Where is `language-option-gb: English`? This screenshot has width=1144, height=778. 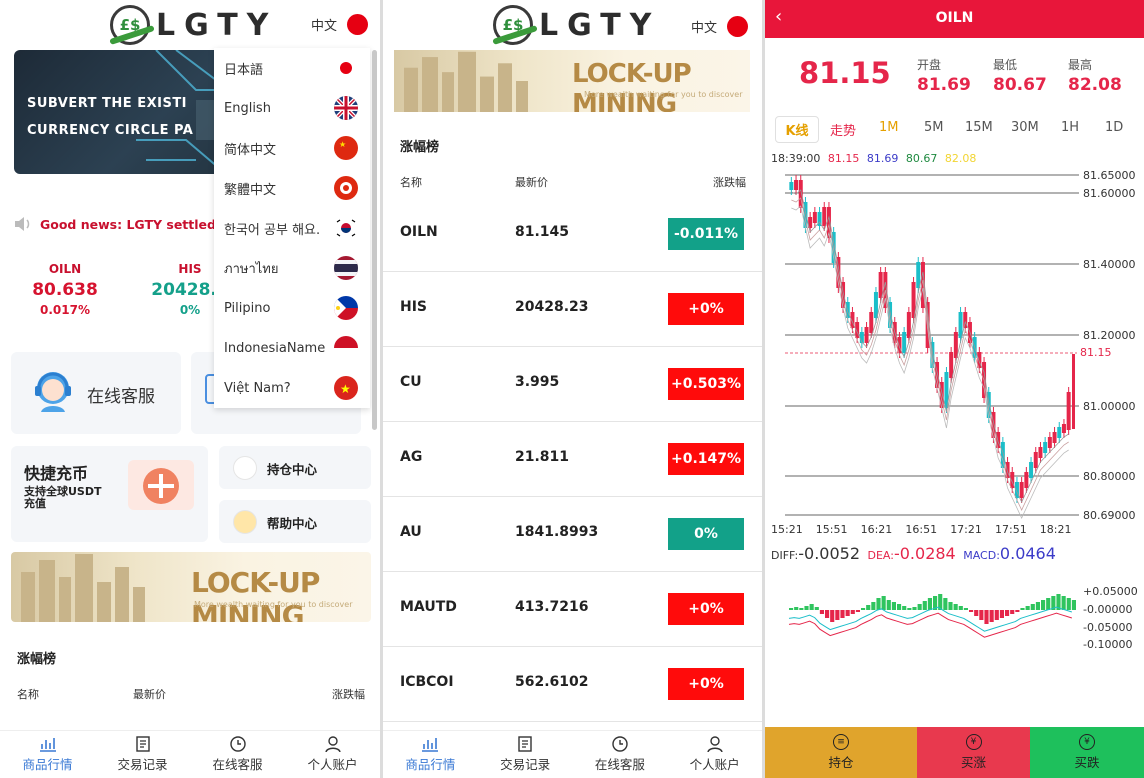 language-option-gb: English is located at coordinates (292, 108).